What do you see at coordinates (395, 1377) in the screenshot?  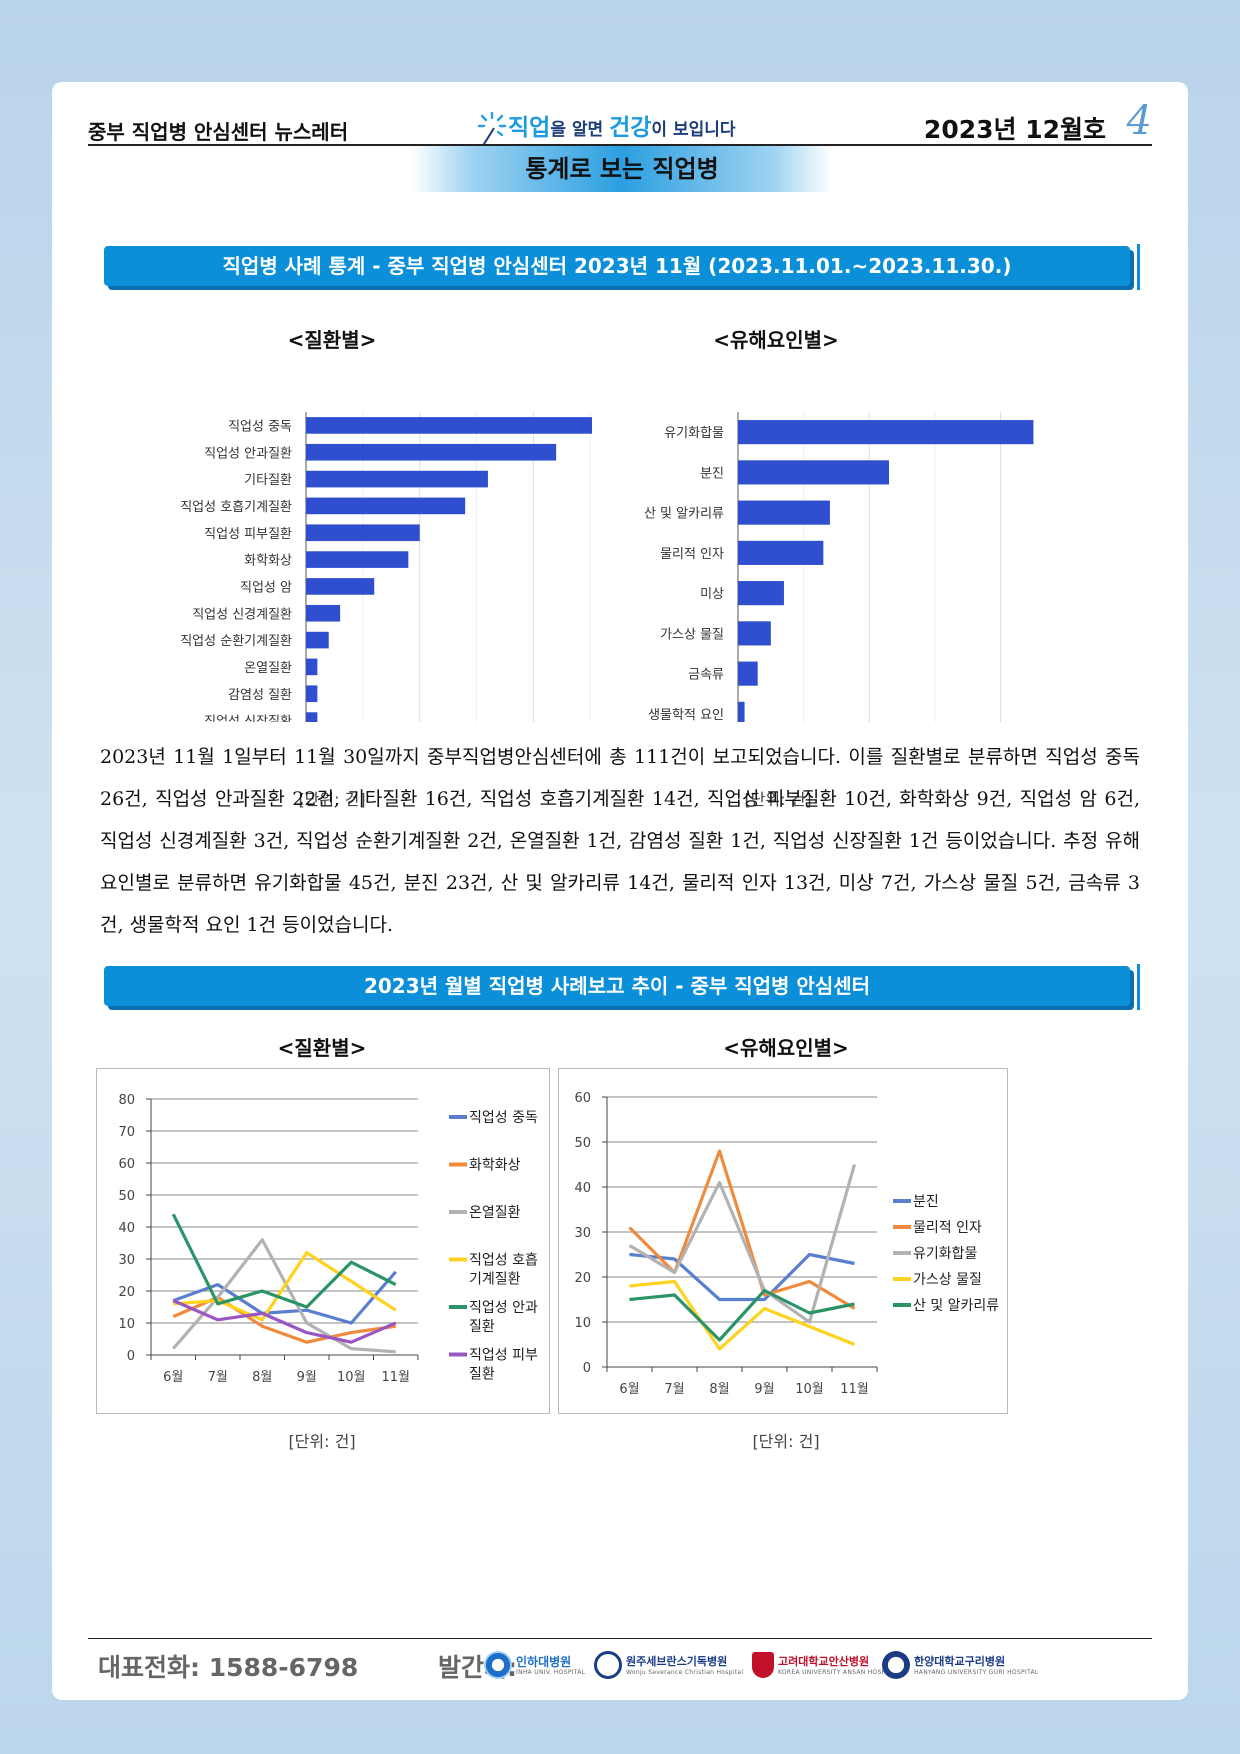 I see `x-tick-label: 11월` at bounding box center [395, 1377].